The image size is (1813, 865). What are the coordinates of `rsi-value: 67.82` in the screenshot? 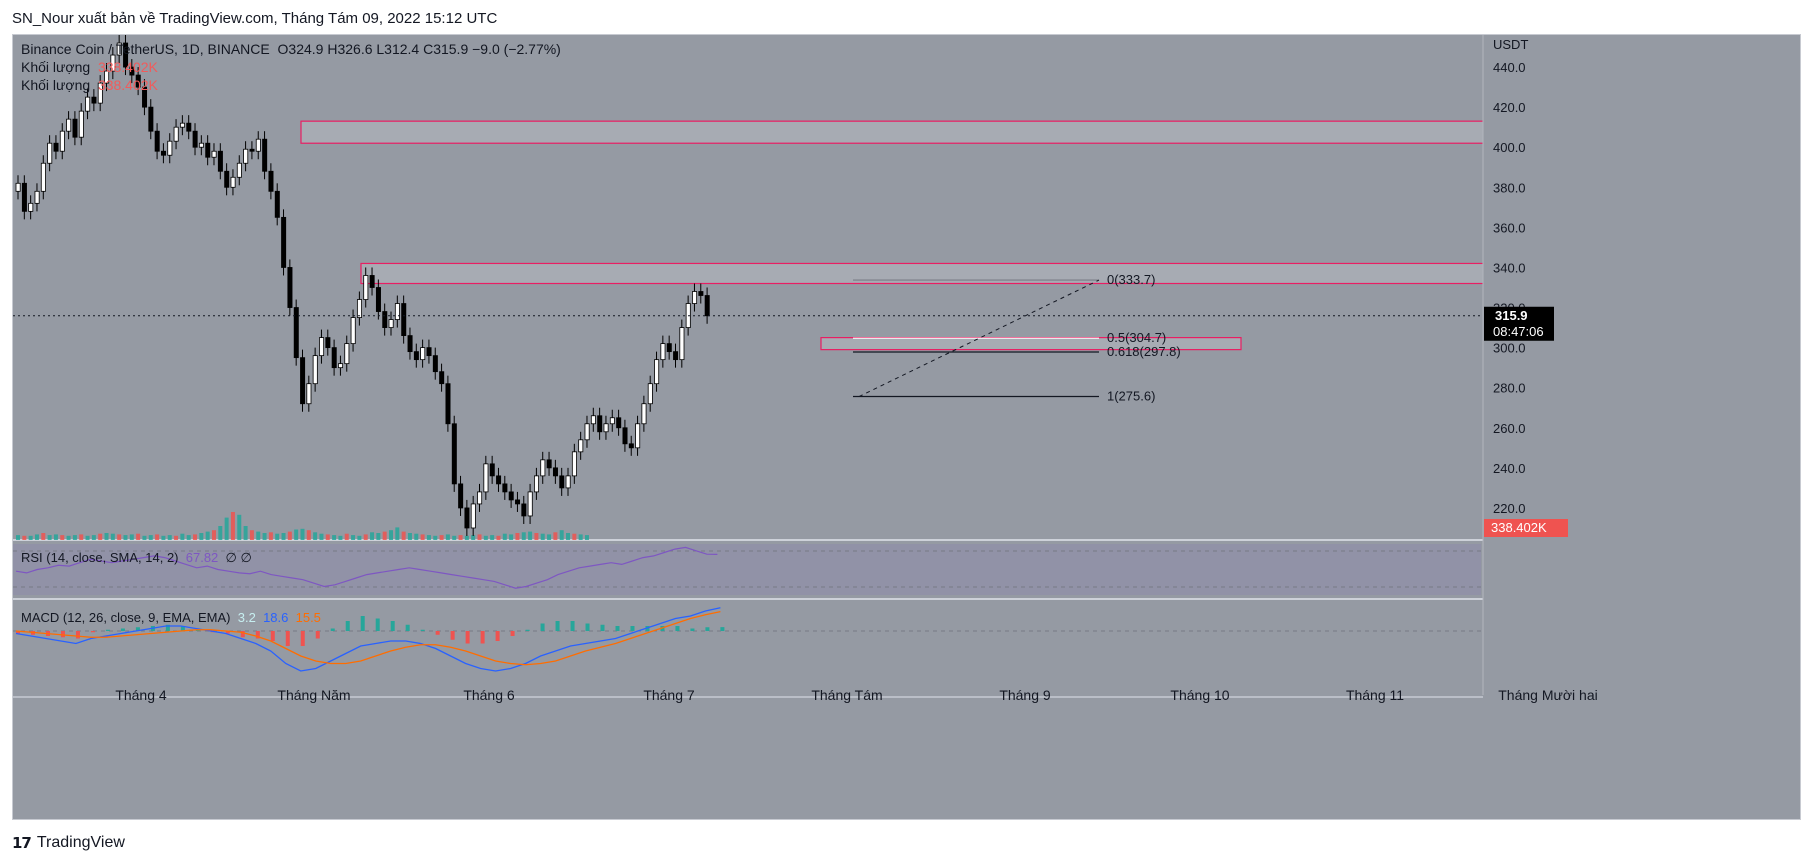 It's located at (202, 557).